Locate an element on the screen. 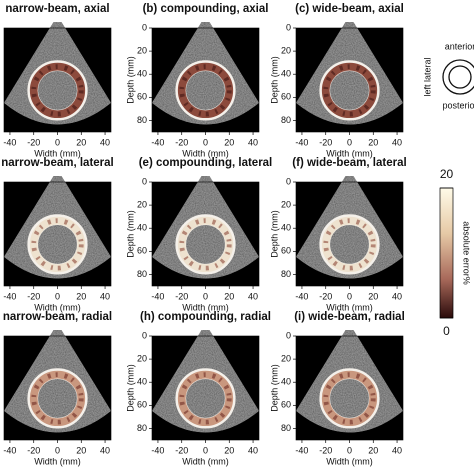 Image resolution: width=474 pixels, height=474 pixels. panel-title: narrow-beam, axial is located at coordinates (57, 9).